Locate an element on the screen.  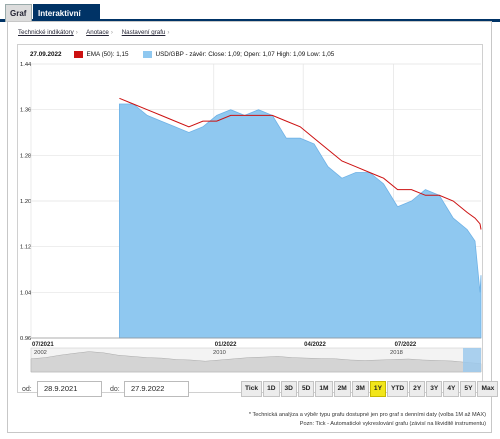
zoom-button-2m: 2M is located at coordinates (342, 389).